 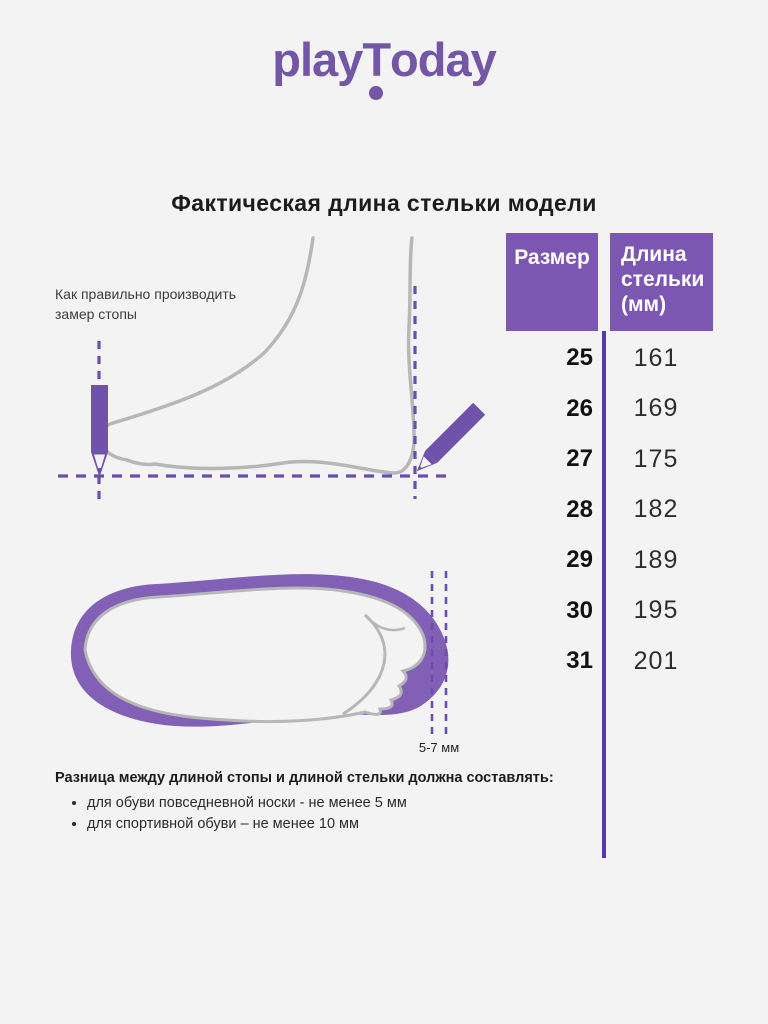 I want to click on insole-diagram: 5-7 мм, so click(x=264, y=663).